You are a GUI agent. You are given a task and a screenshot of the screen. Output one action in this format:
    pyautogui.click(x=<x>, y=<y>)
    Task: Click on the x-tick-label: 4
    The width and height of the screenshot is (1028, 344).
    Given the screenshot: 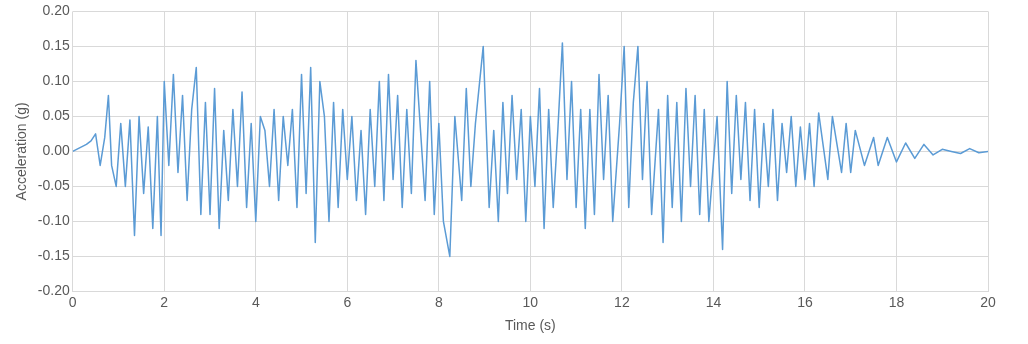 What is the action you would take?
    pyautogui.click(x=255, y=301)
    